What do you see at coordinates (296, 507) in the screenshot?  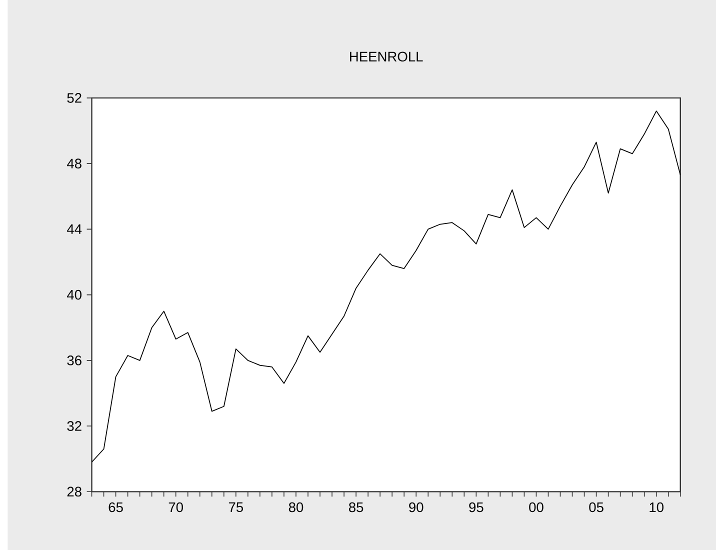 I see `x-tick-label: 80` at bounding box center [296, 507].